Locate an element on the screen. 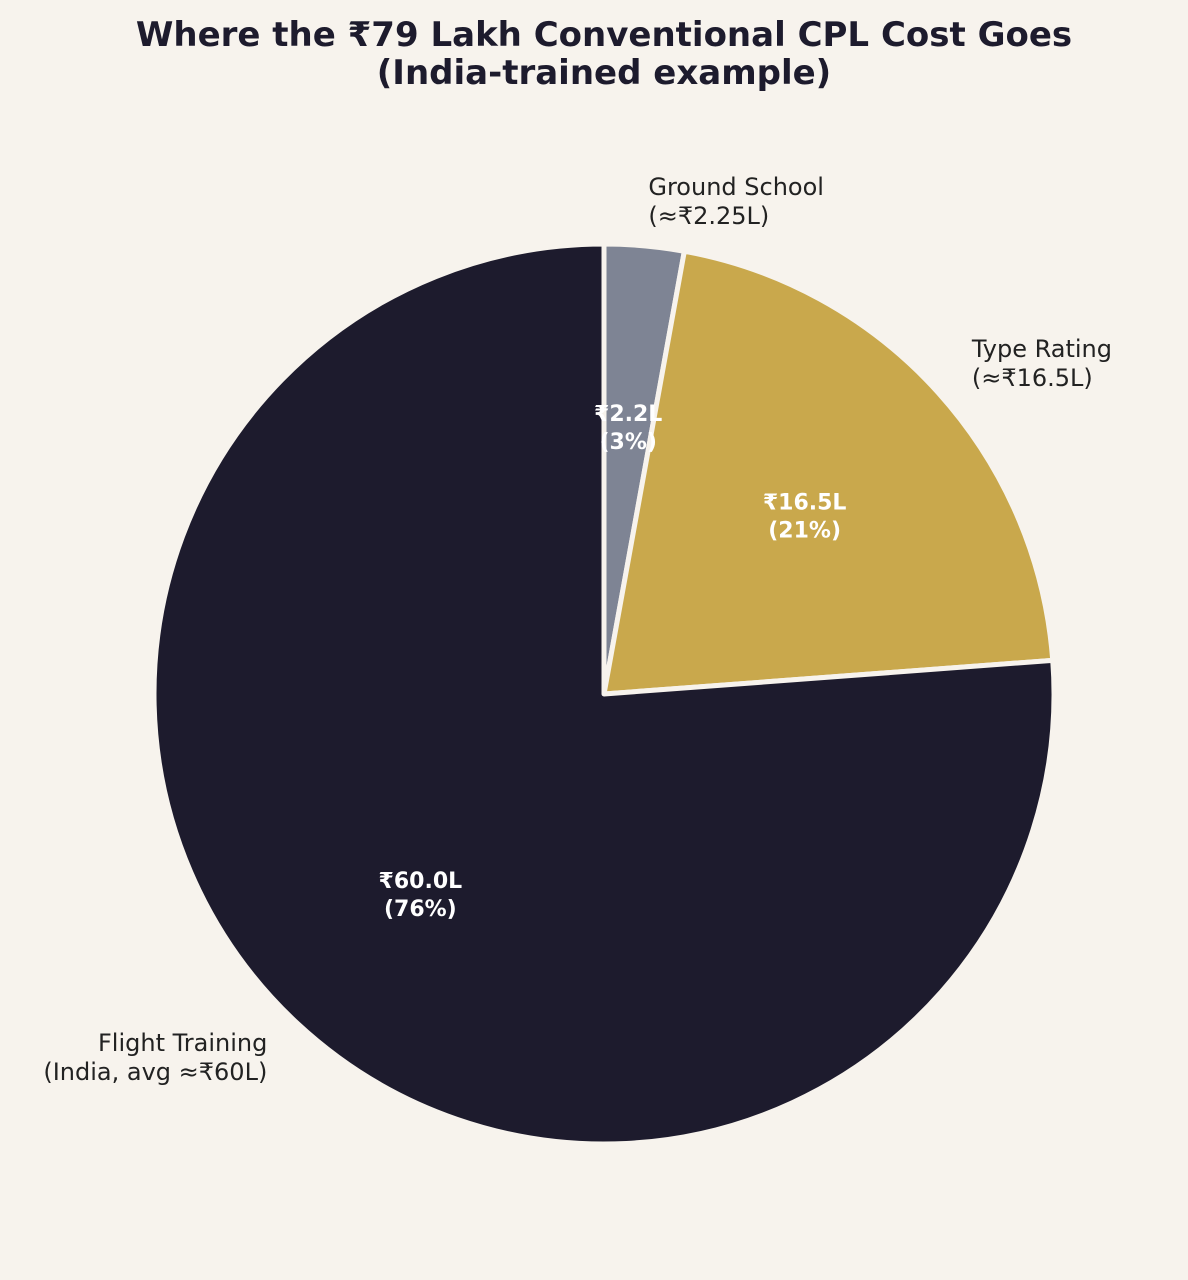 The height and width of the screenshot is (1280, 1188). slice-category-label-1: Type Rating (≈₹16.5L) is located at coordinates (1041, 363).